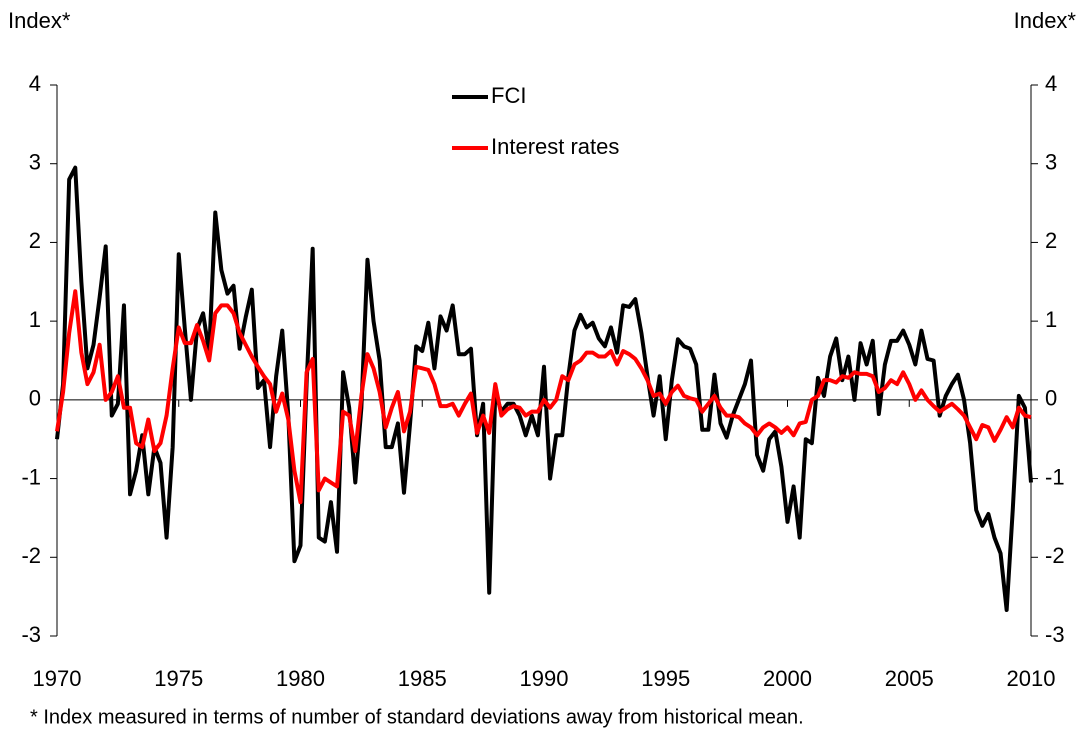 The width and height of the screenshot is (1084, 738). What do you see at coordinates (422, 678) in the screenshot?
I see `x-tick-label: 1985` at bounding box center [422, 678].